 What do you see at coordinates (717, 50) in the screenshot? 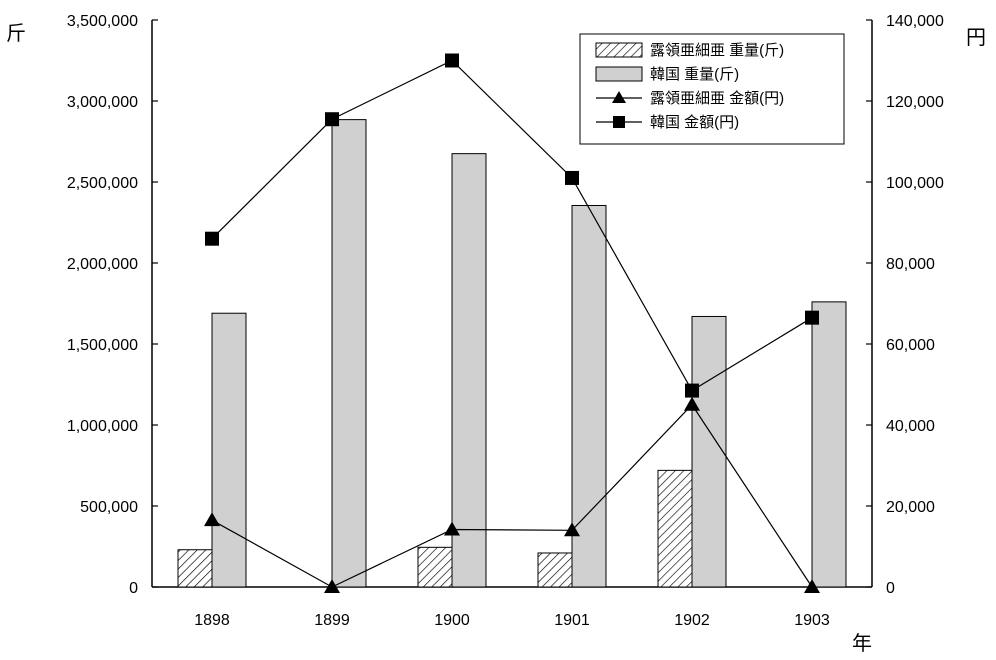
I see `legend-label: 露領亜細亜 重量(斤)` at bounding box center [717, 50].